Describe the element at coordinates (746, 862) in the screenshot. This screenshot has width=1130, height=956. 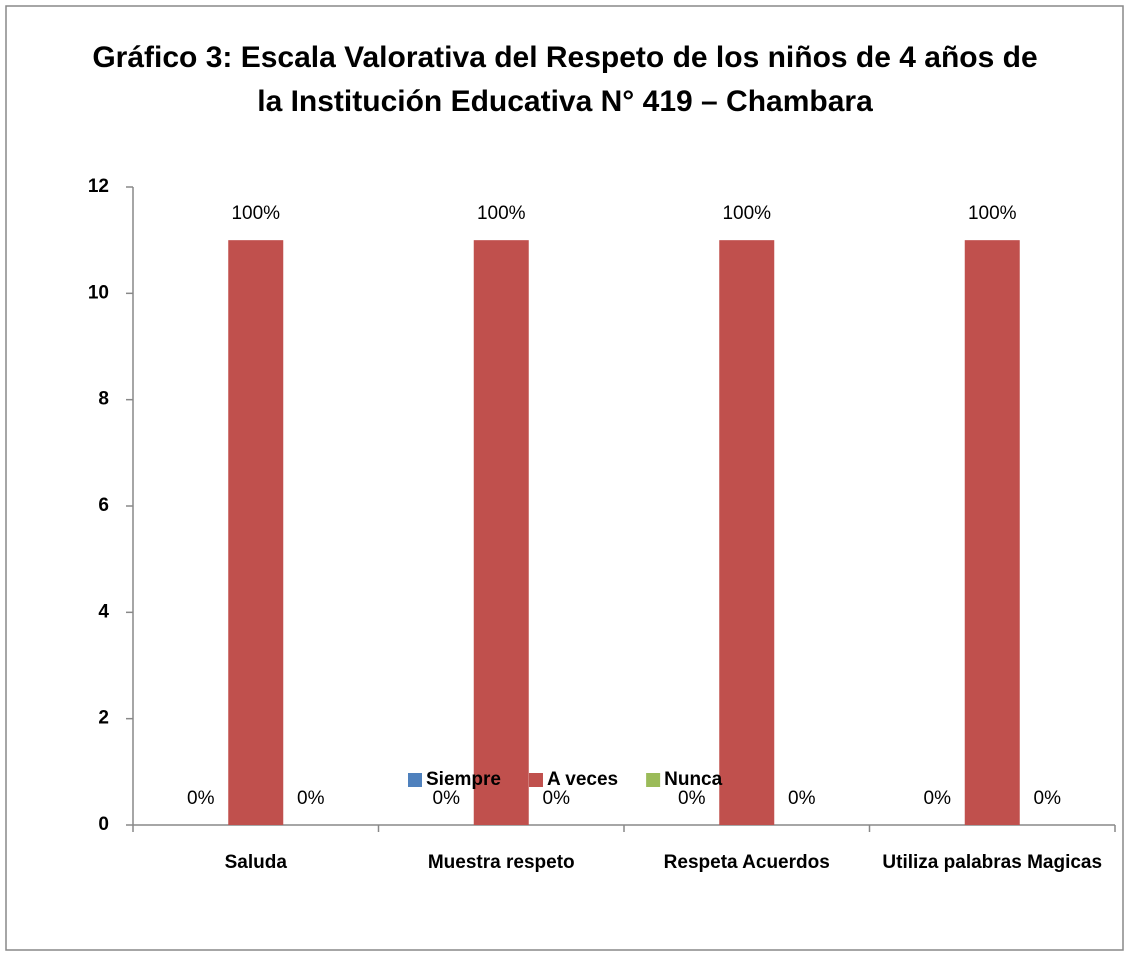
I see `x-tick-label: Respeta Acuerdos` at that location.